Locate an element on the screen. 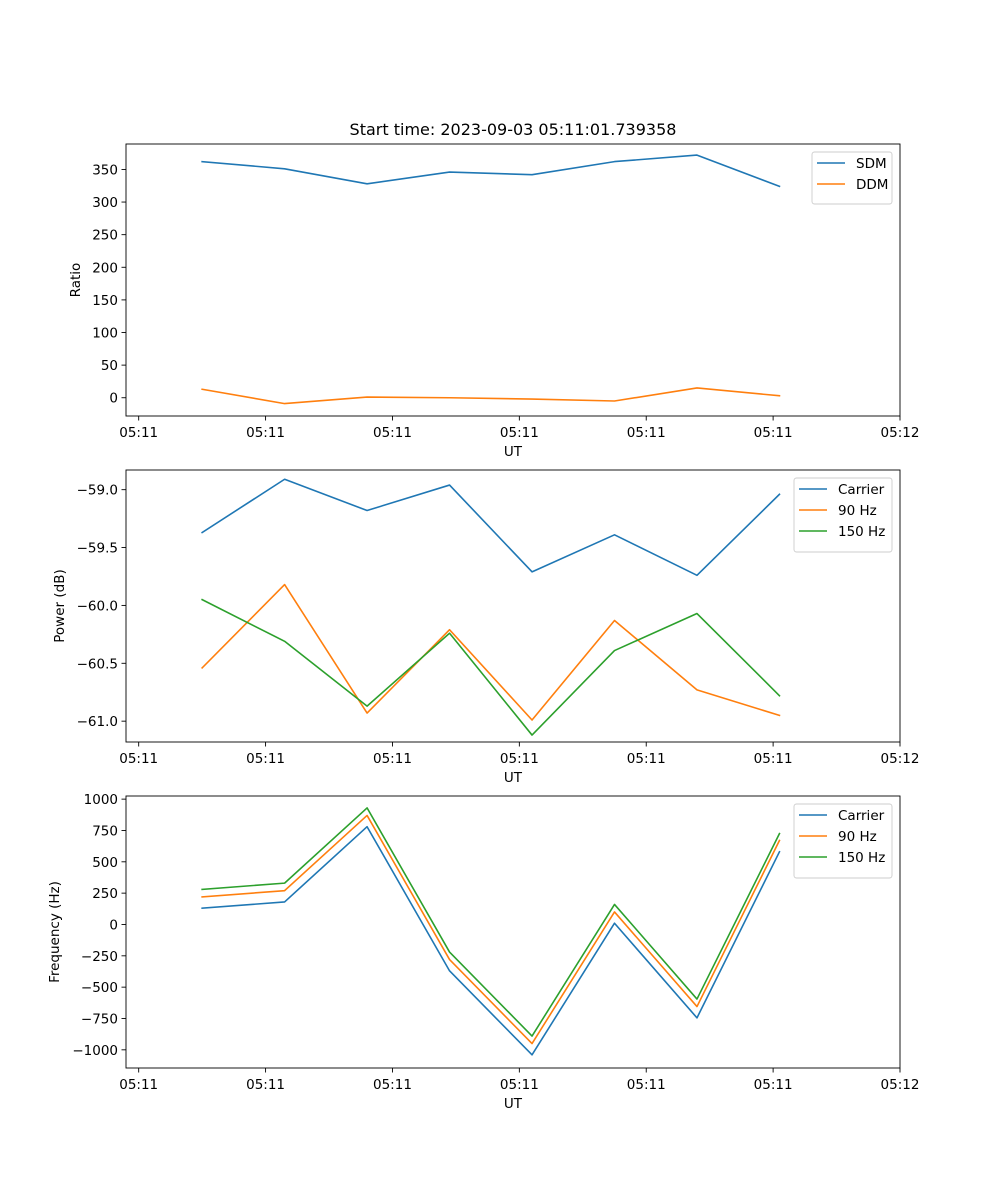 The height and width of the screenshot is (1200, 1000). y-tick-label: 500 is located at coordinates (105, 863).